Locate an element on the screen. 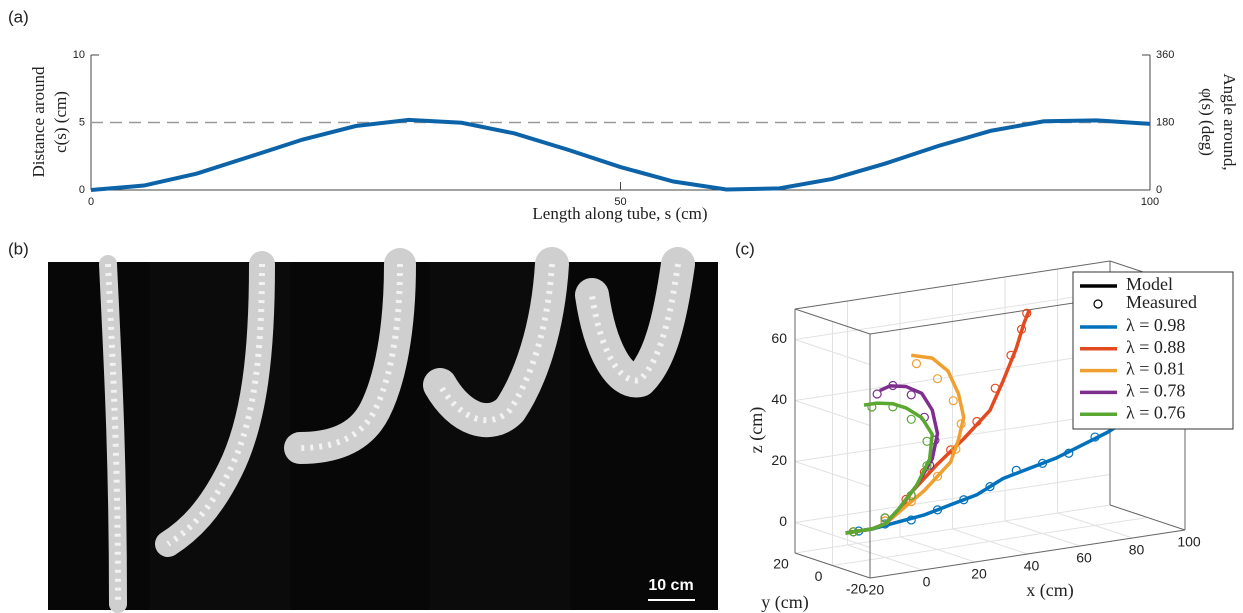 The width and height of the screenshot is (1243, 613). x-tick-label: 50 is located at coordinates (620, 202).